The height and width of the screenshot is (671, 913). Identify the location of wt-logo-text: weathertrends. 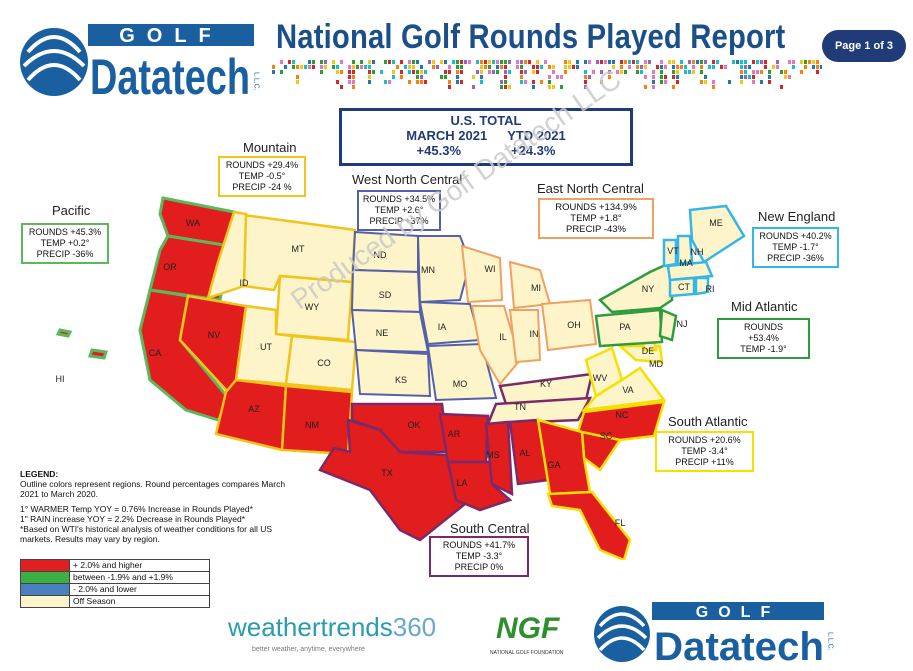
(310, 627).